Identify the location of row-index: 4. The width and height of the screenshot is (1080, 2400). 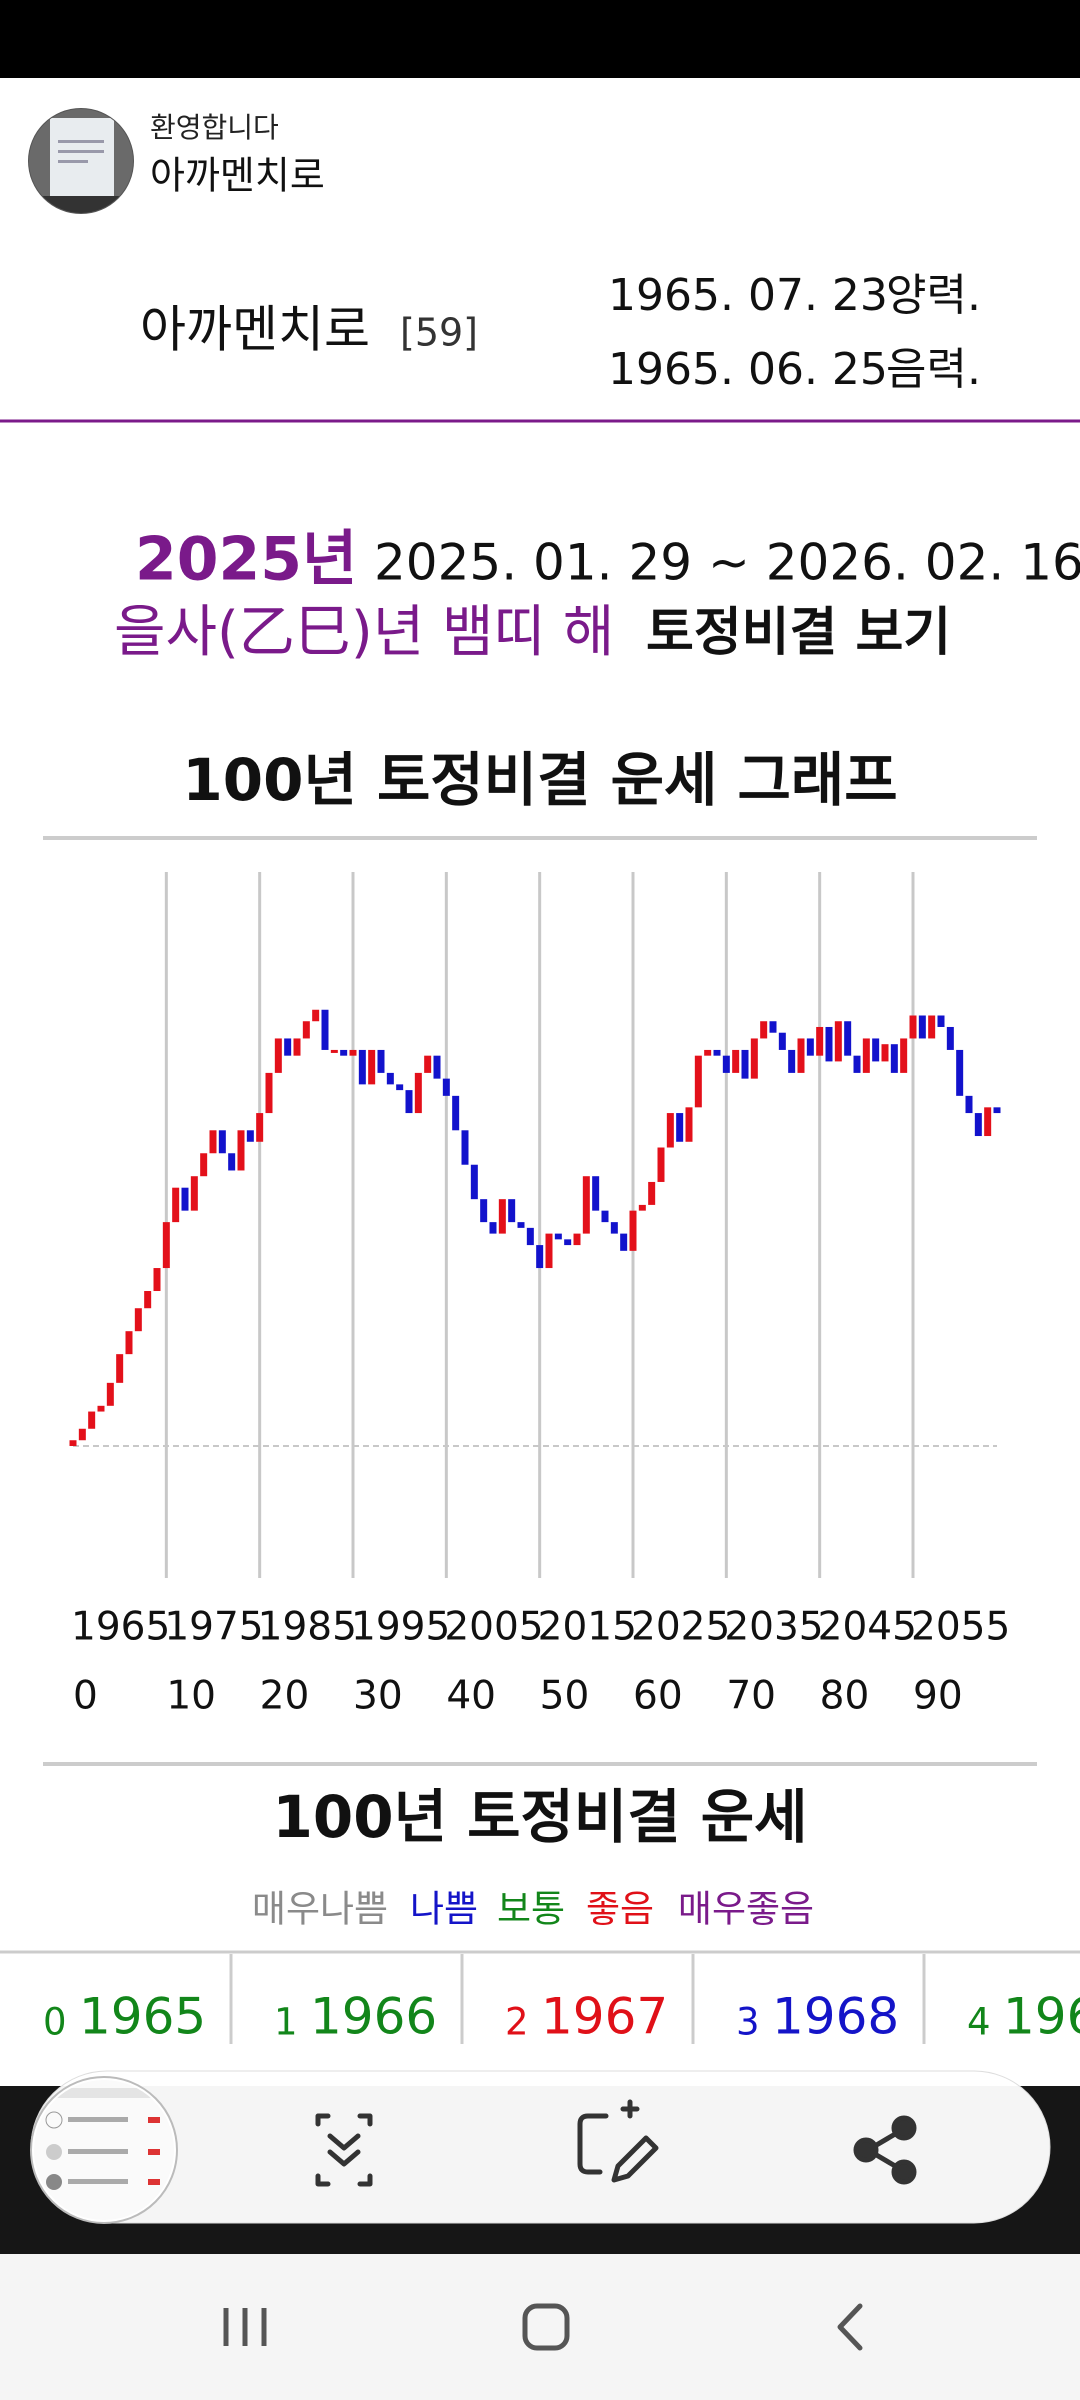
(979, 2022).